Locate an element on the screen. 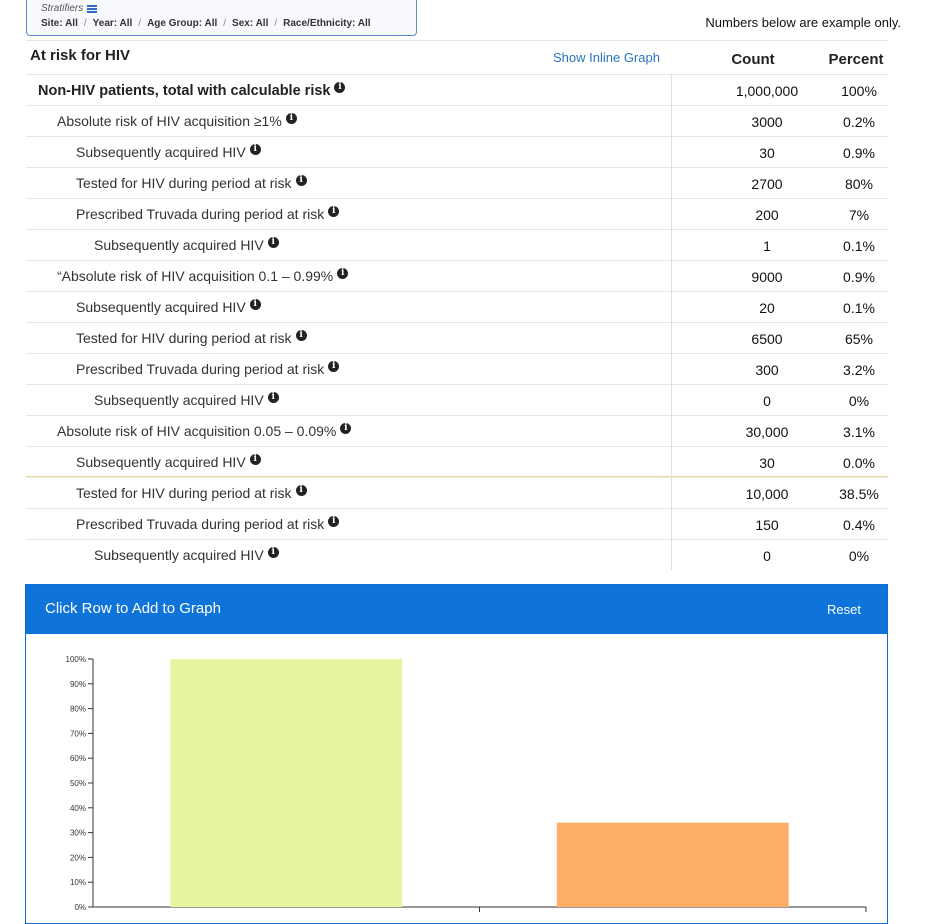 The height and width of the screenshot is (924, 948). row-count: 1,000,000 is located at coordinates (767, 91).